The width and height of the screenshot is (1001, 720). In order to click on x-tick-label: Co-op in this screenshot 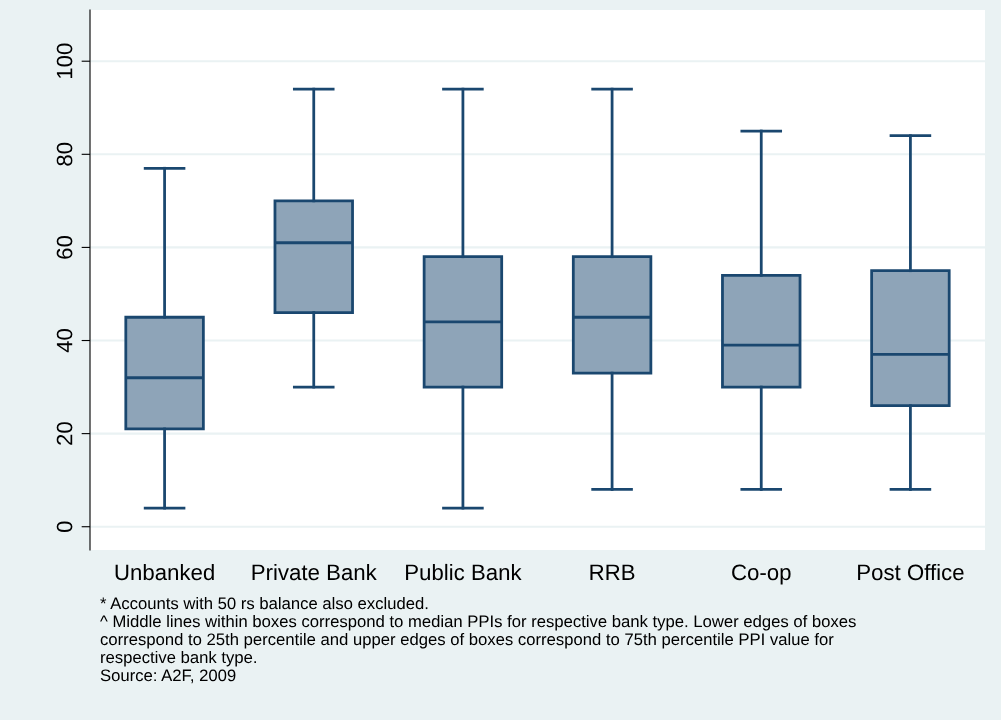, I will do `click(761, 574)`.